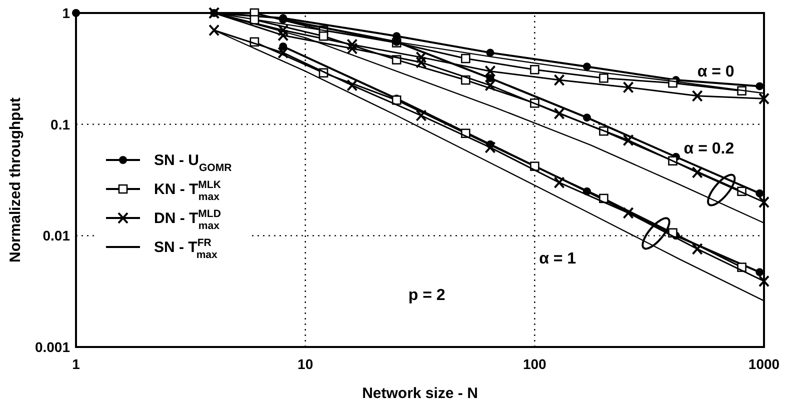 Image resolution: width=791 pixels, height=410 pixels. Describe the element at coordinates (66, 13) in the screenshot. I see `y-tick-label: 1` at that location.